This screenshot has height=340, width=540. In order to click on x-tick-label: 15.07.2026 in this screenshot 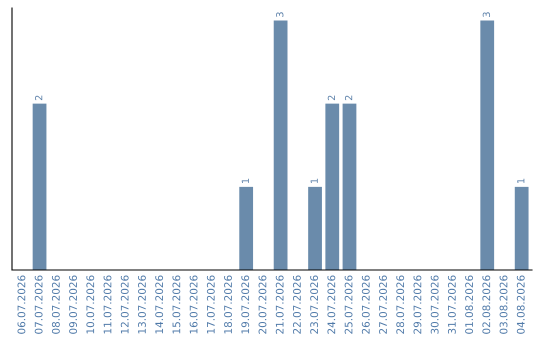, I will do `click(176, 305)`.